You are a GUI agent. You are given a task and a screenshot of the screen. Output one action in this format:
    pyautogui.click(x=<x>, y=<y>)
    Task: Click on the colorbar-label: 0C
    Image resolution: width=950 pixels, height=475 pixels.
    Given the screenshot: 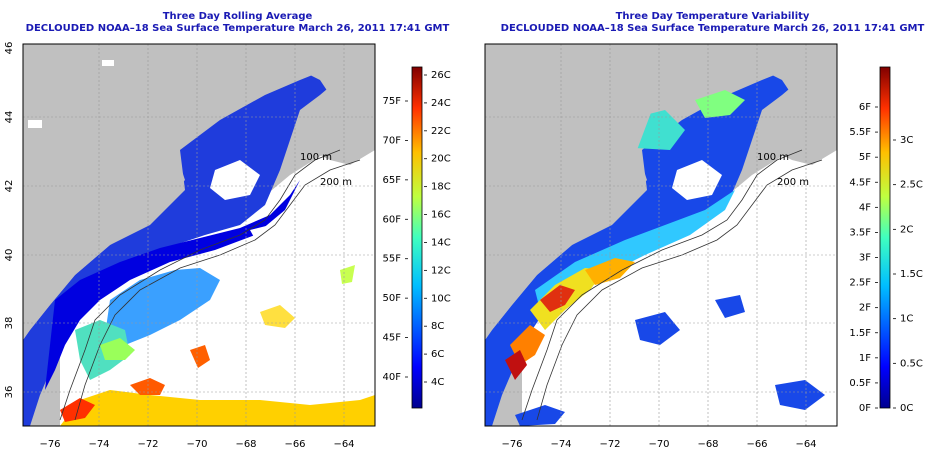 What is the action you would take?
    pyautogui.click(x=906, y=408)
    